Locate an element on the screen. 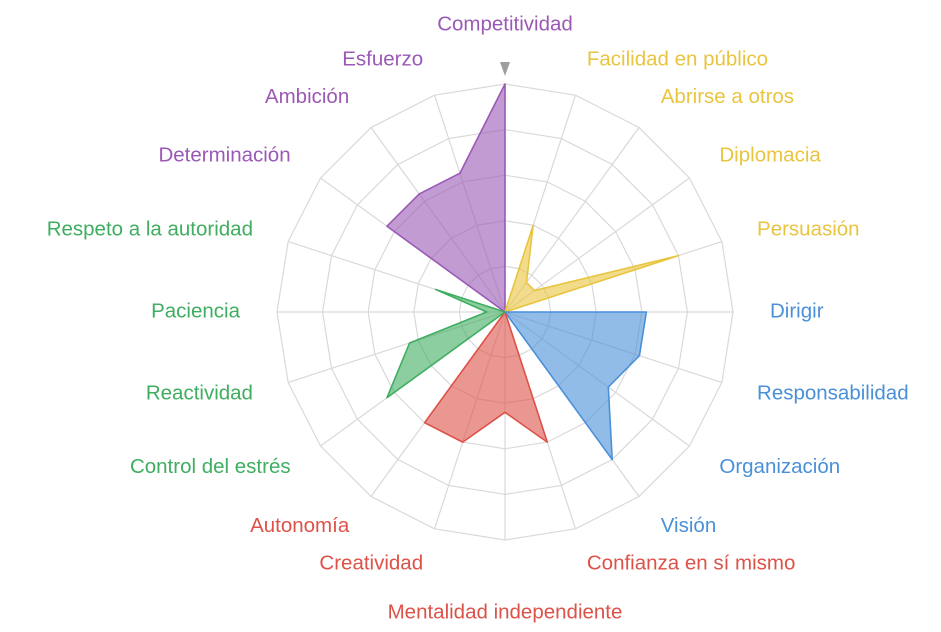  axis-label: Determinación is located at coordinates (224, 155).